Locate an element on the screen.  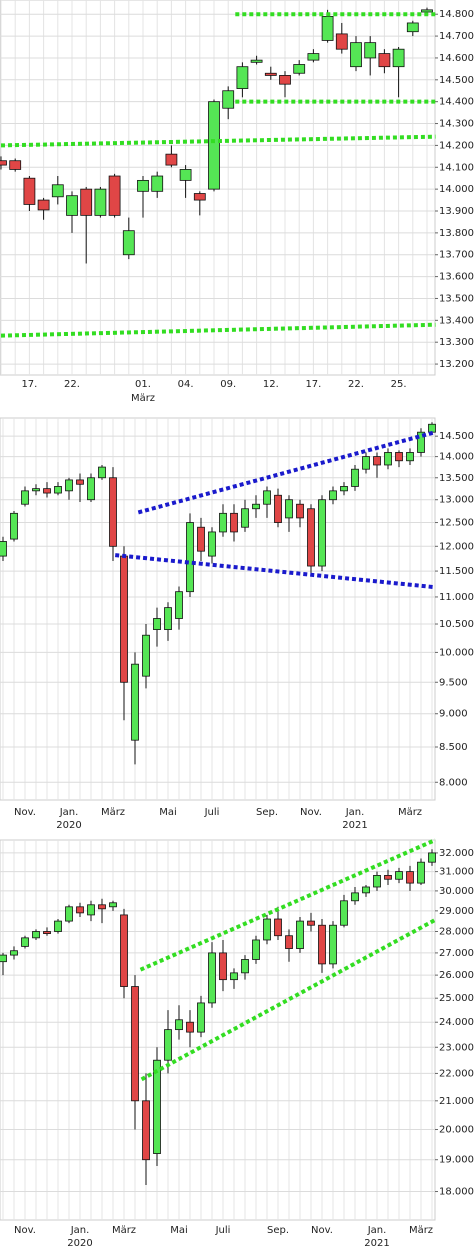
x-tick-label: 12. is located at coordinates (271, 384).